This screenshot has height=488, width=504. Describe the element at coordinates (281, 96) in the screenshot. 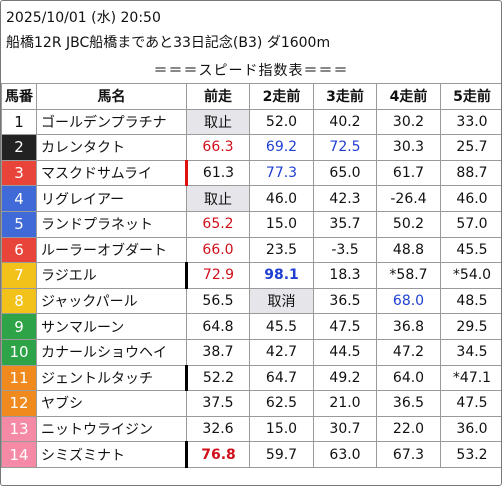

I see `col-header-2nd: 2走前` at that location.